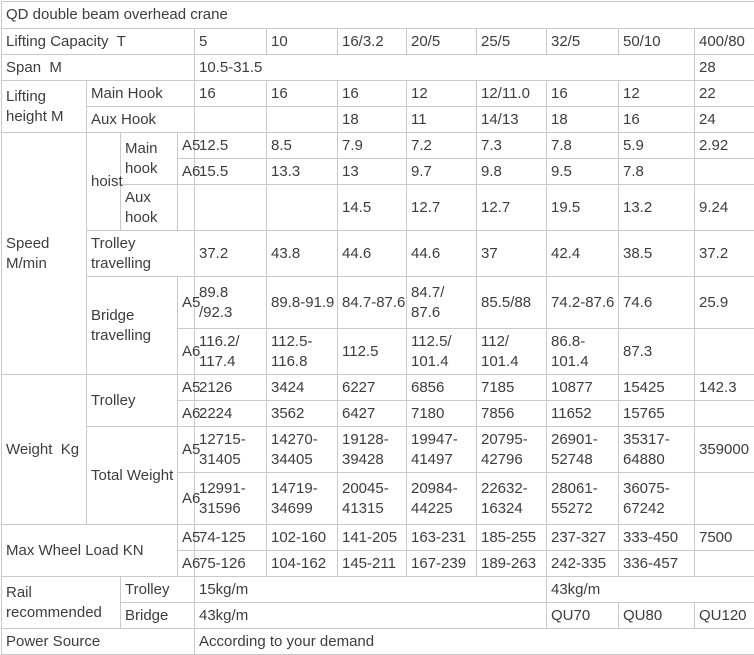  What do you see at coordinates (98, 68) in the screenshot?
I see `span-label: Span M` at bounding box center [98, 68].